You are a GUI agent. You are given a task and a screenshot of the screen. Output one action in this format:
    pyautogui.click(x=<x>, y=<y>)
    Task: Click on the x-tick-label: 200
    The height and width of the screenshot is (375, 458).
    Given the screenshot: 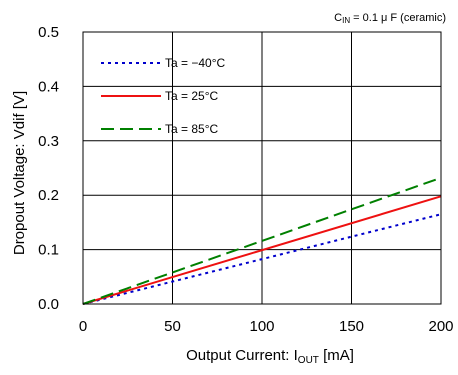 What is the action you would take?
    pyautogui.click(x=440, y=326)
    